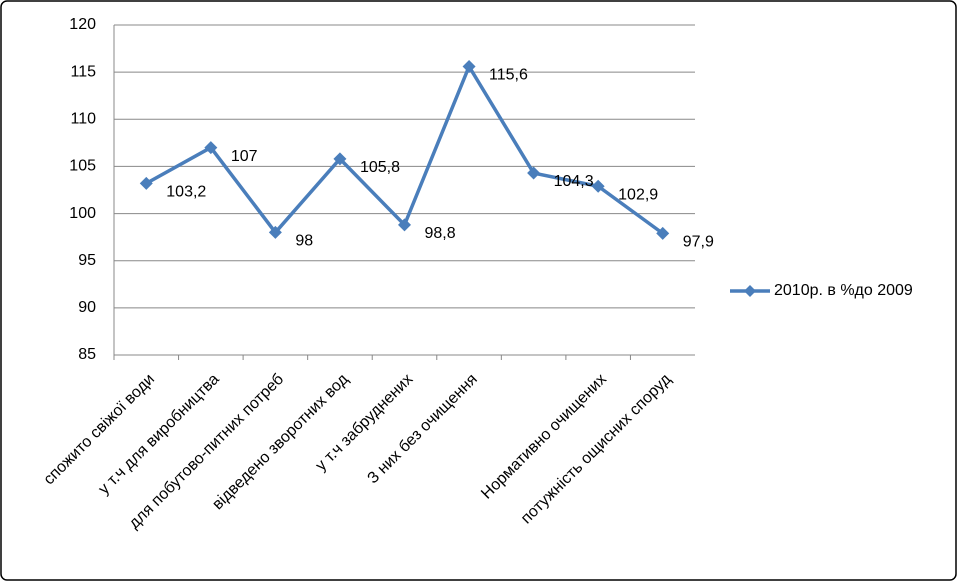  Describe the element at coordinates (83, 71) in the screenshot. I see `y-tick-label: 115` at that location.